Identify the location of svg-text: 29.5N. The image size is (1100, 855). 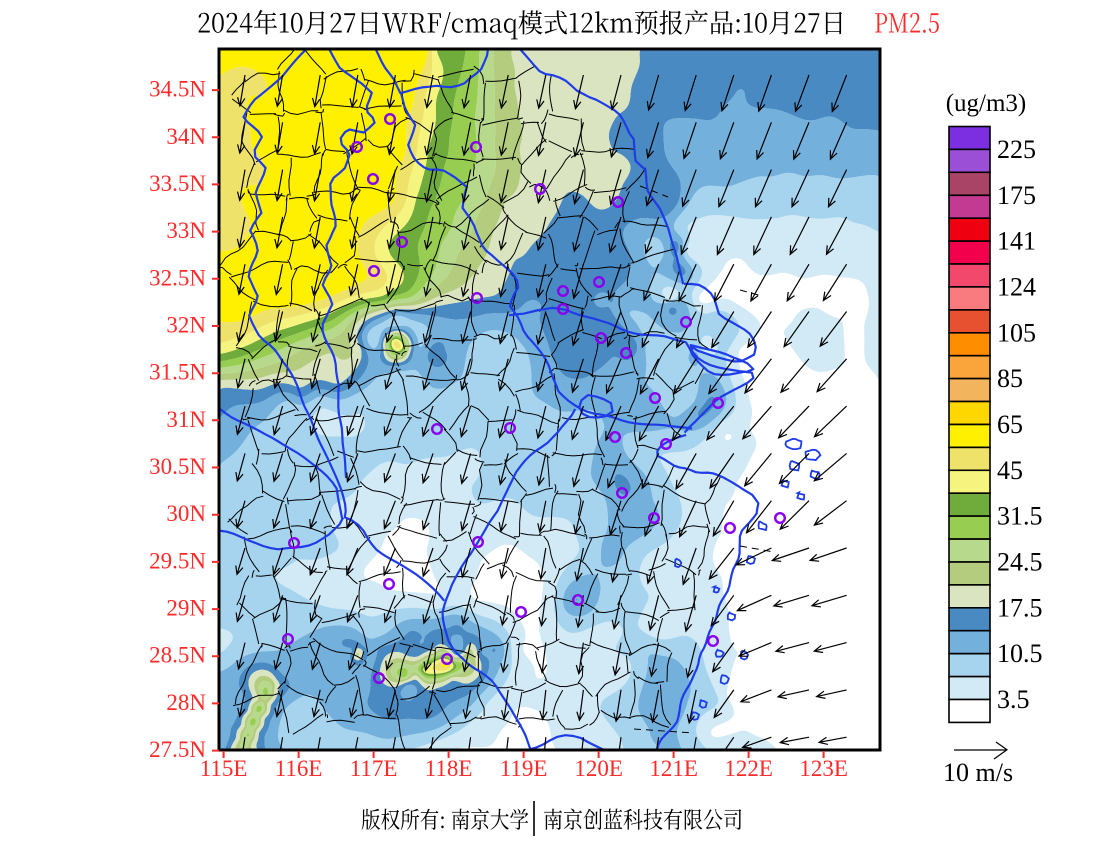
(177, 560).